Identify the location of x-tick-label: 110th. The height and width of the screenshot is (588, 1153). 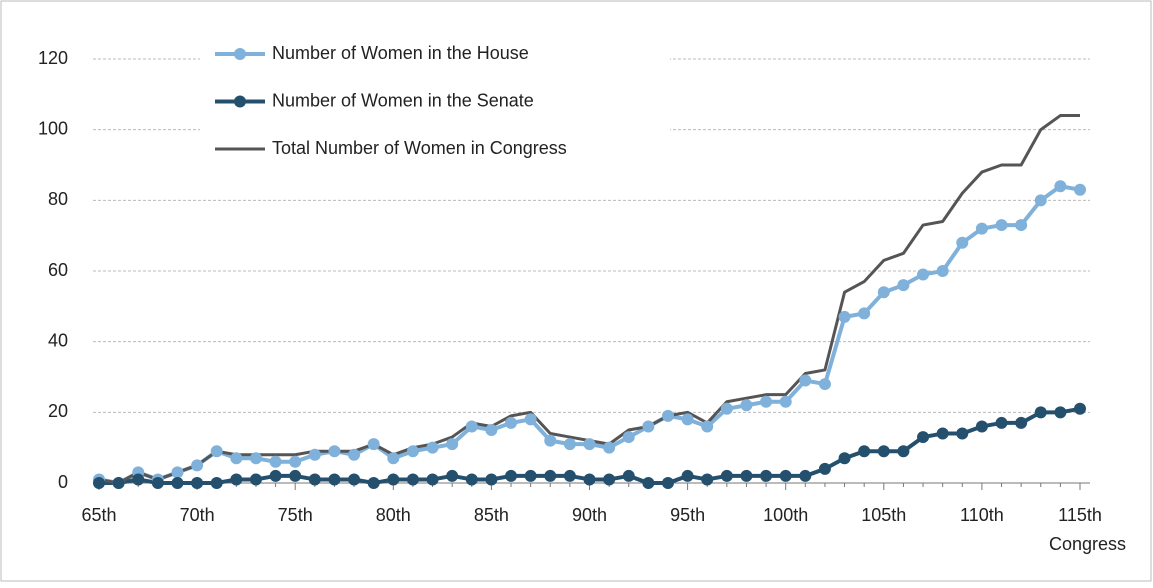
(982, 515).